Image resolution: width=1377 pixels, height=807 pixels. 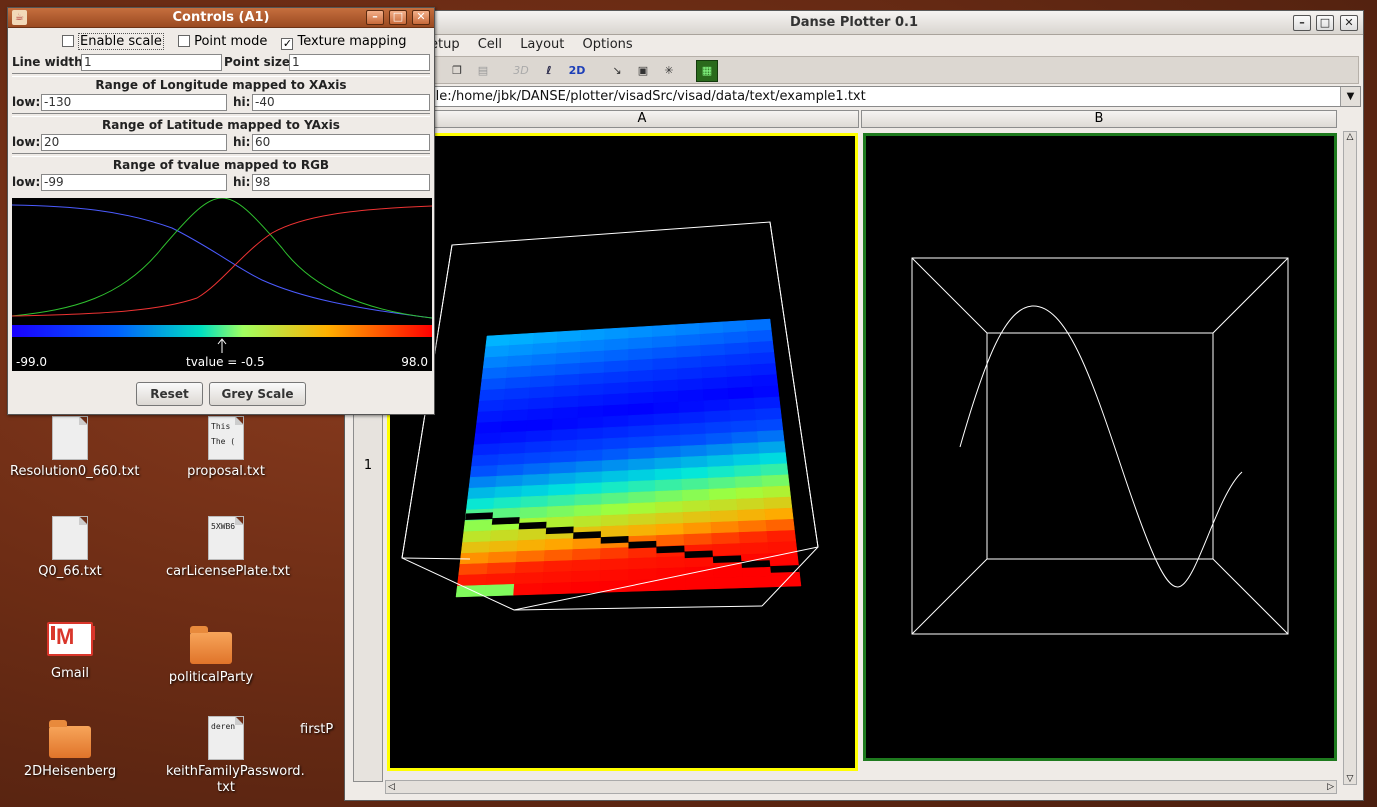 I want to click on range-x-hi-input: -40, so click(x=341, y=102).